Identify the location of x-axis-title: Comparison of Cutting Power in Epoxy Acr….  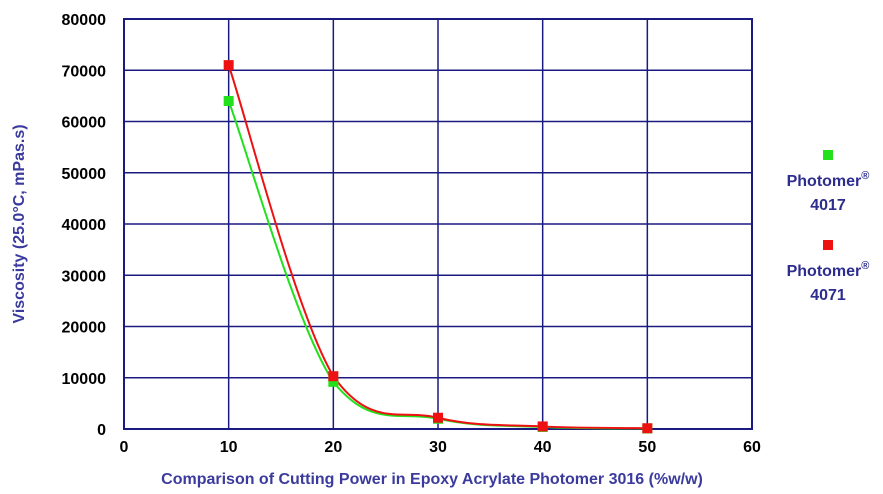
(432, 479).